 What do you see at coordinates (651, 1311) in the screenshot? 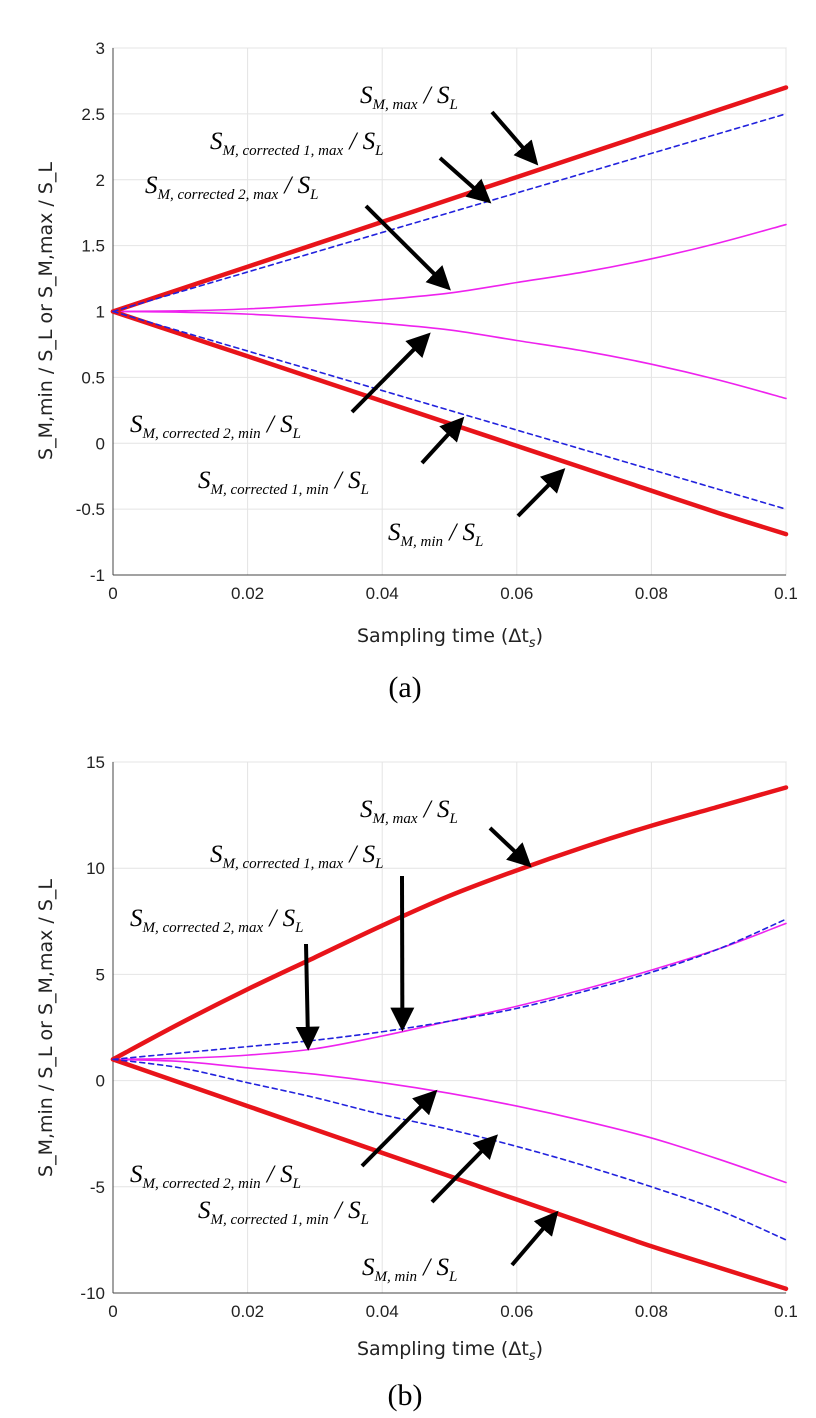
I see `pb-x-tick-label: 0.08` at bounding box center [651, 1311].